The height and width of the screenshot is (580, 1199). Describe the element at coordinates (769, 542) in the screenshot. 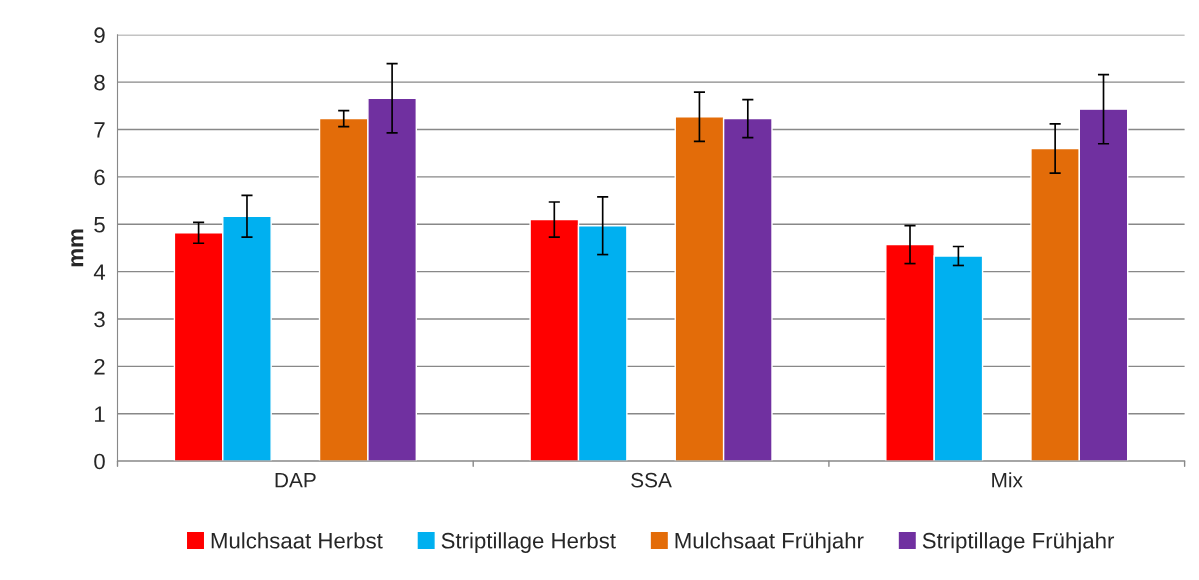

I see `legend-label: Mulchsaat Frühjahr` at that location.